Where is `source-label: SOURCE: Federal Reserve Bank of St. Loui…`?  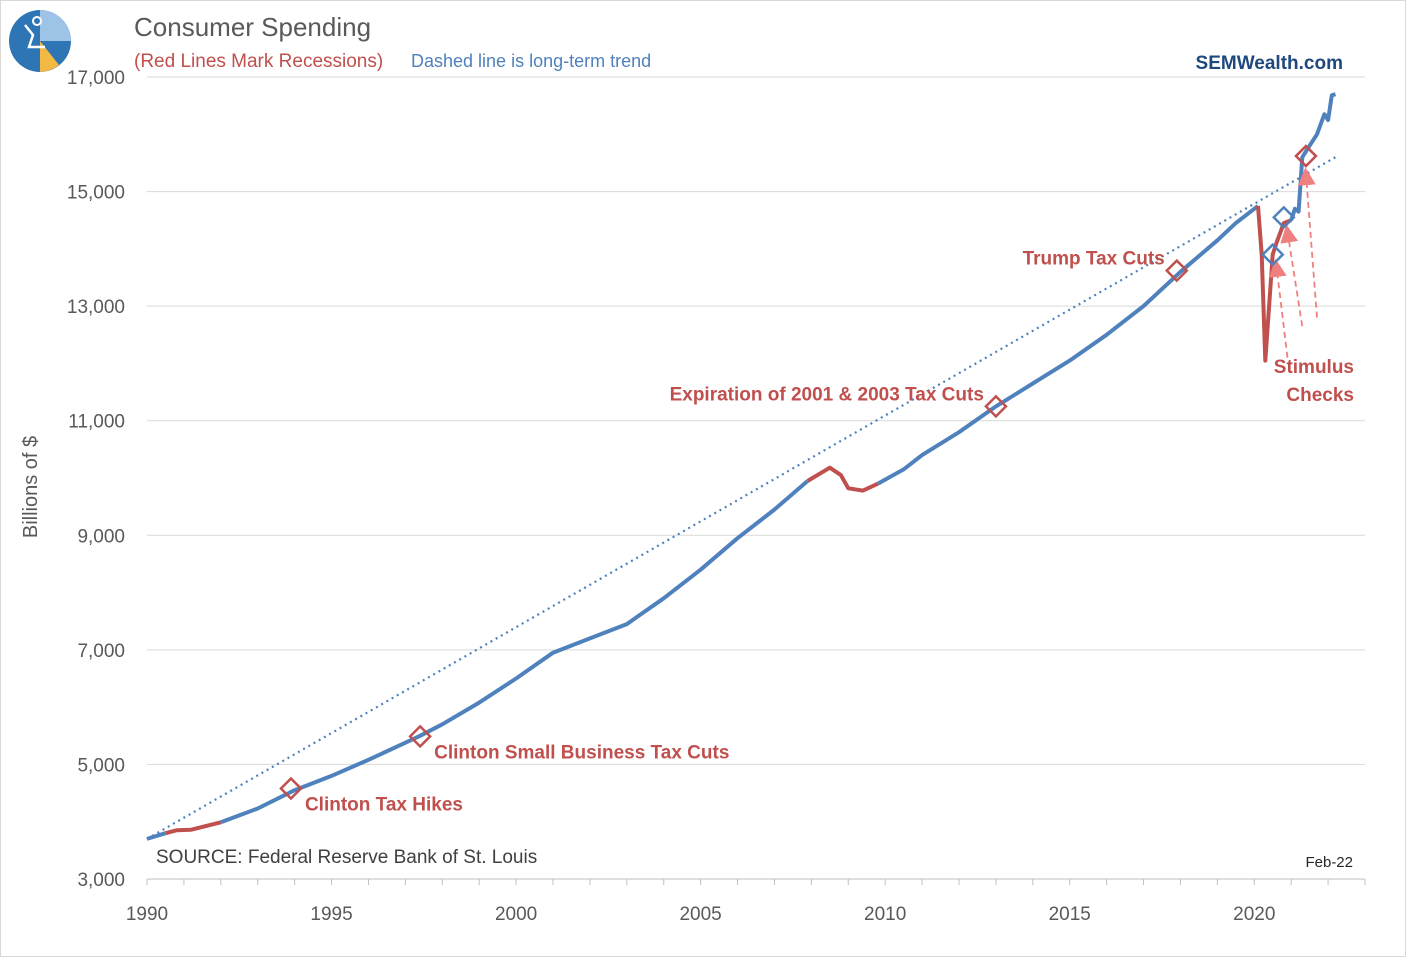 source-label: SOURCE: Federal Reserve Bank of St. Loui… is located at coordinates (346, 857).